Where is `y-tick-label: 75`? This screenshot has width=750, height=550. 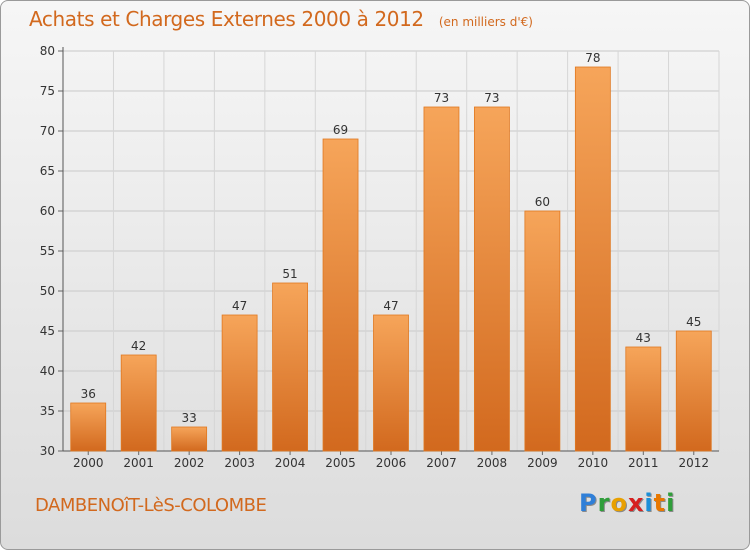 y-tick-label: 75 is located at coordinates (47, 91).